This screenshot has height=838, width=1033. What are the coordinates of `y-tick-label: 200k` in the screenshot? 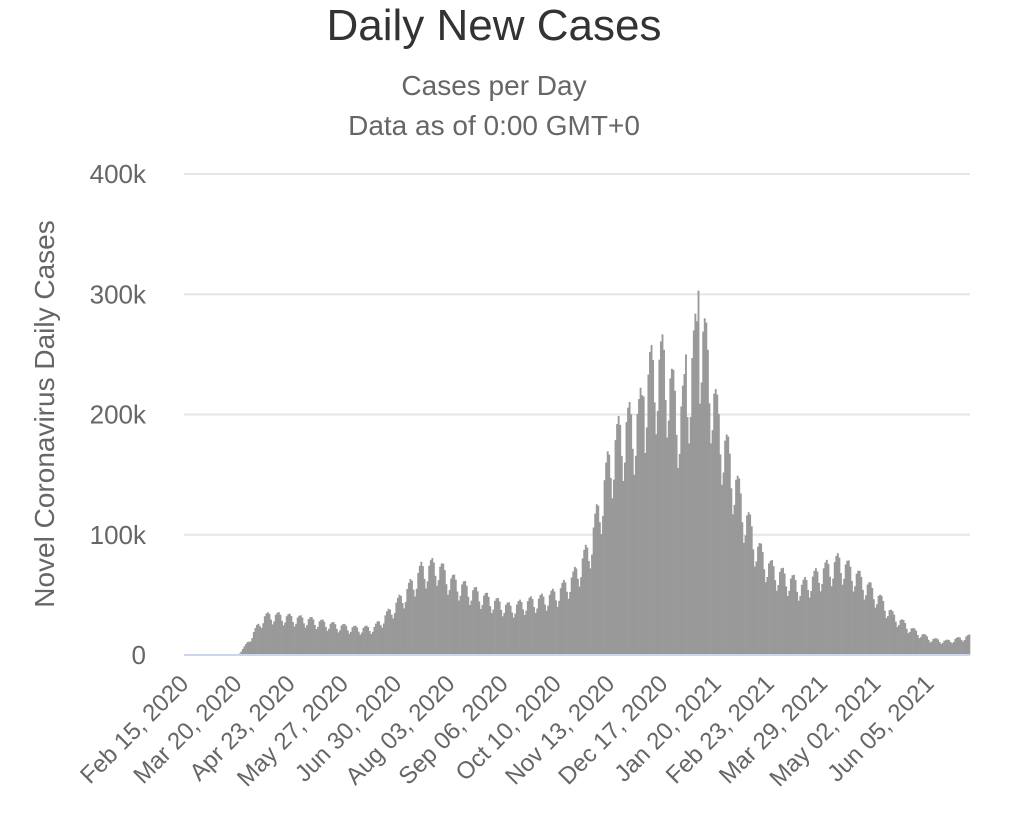 It's located at (118, 415).